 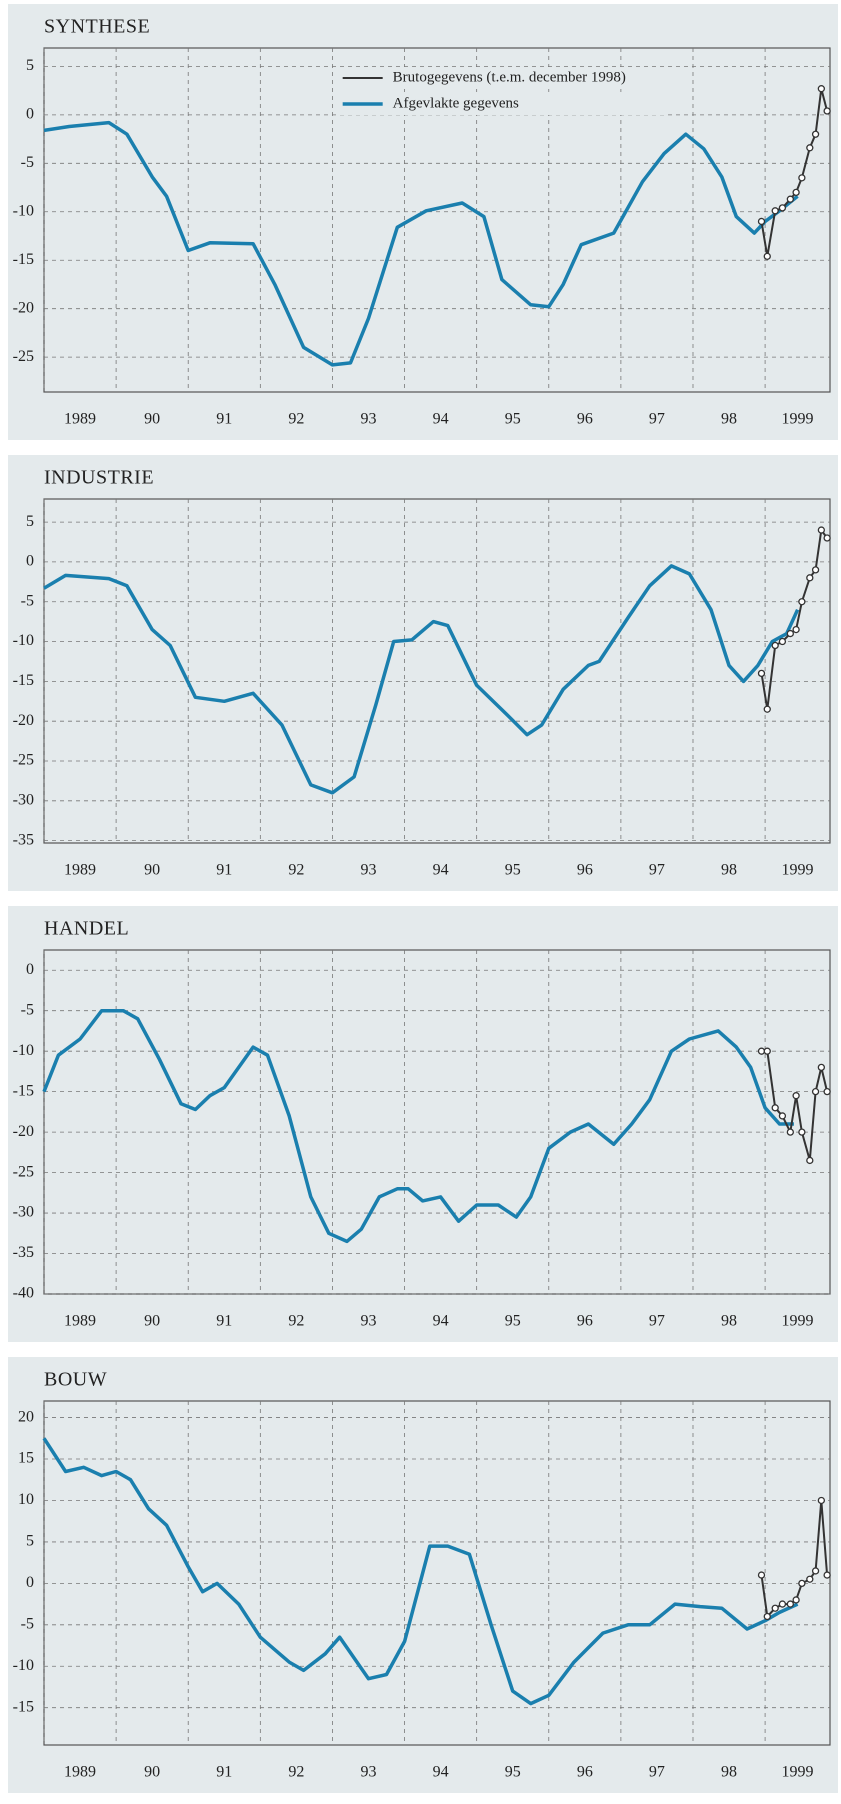 I want to click on legend-background, so click(x=501, y=104).